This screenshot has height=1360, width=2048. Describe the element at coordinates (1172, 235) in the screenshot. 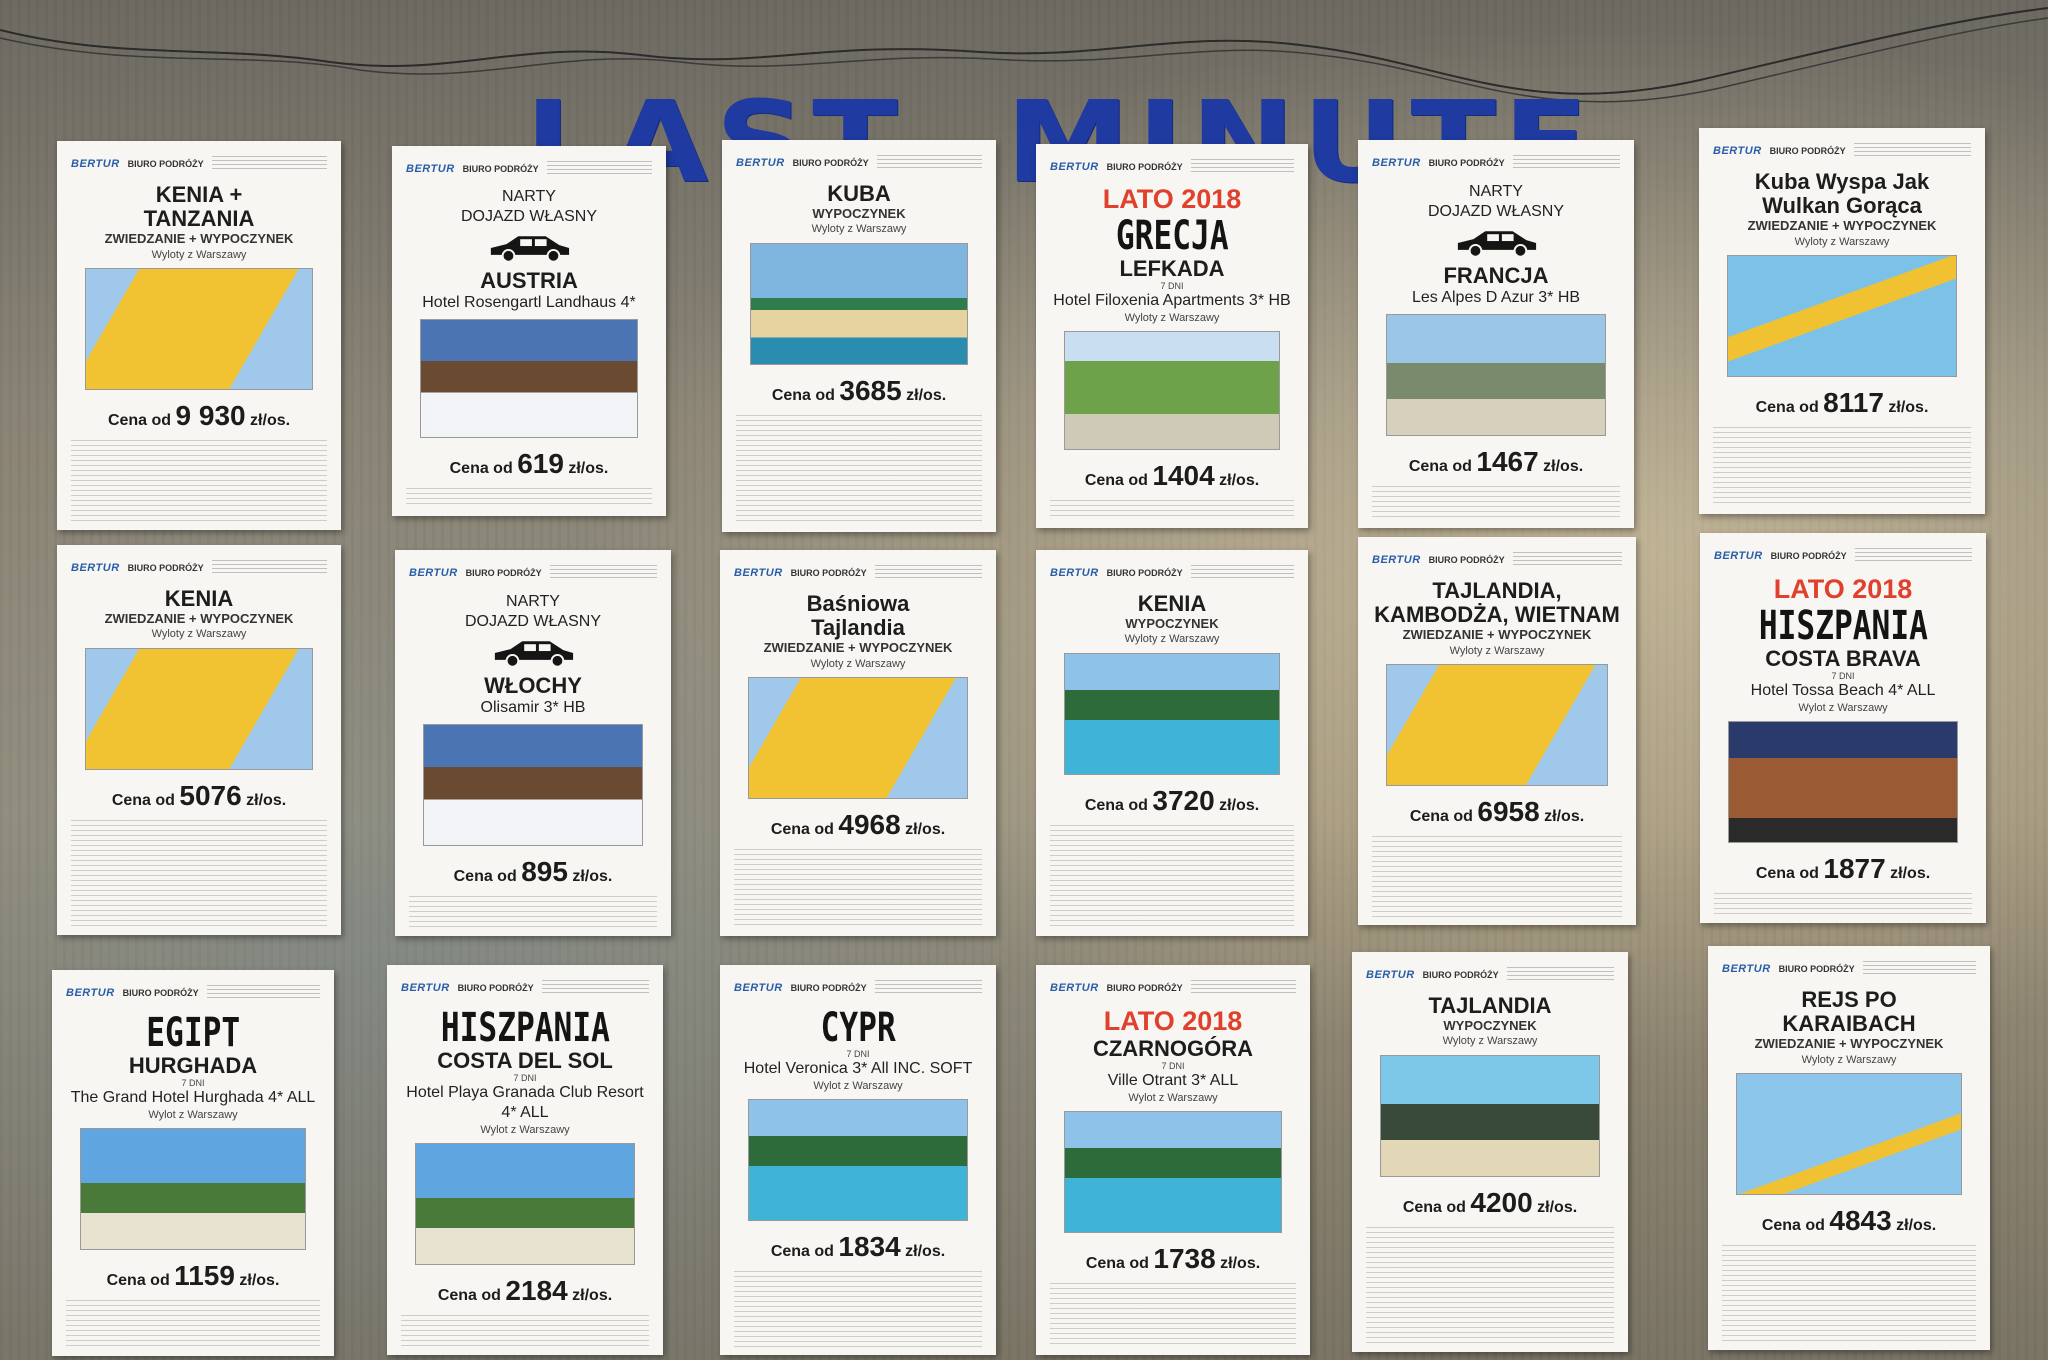

I see `destination-title: GRECJA` at that location.